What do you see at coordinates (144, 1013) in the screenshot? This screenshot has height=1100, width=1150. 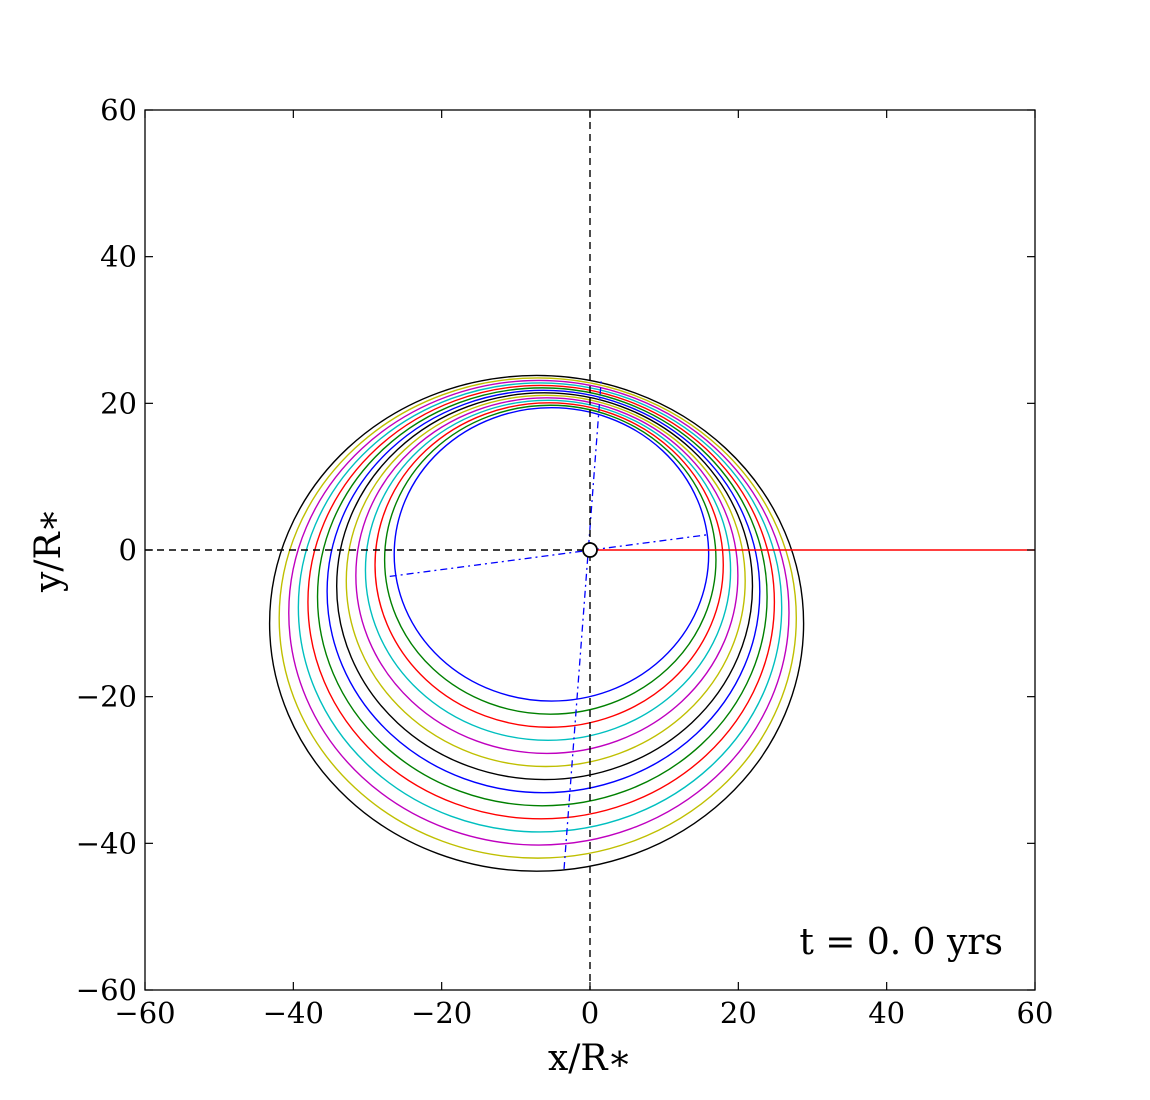 I see `x-tick-label: −60` at bounding box center [144, 1013].